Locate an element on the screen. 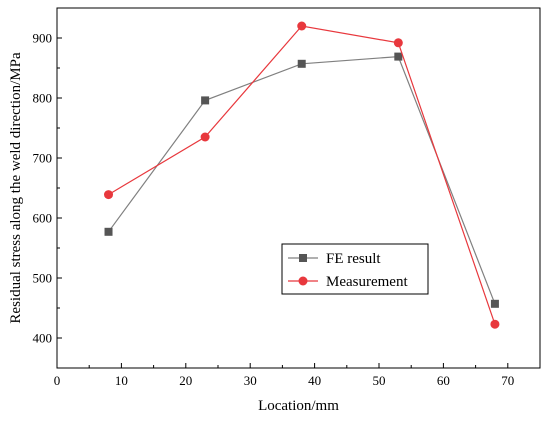  x-tick-label: 10 is located at coordinates (121, 380).